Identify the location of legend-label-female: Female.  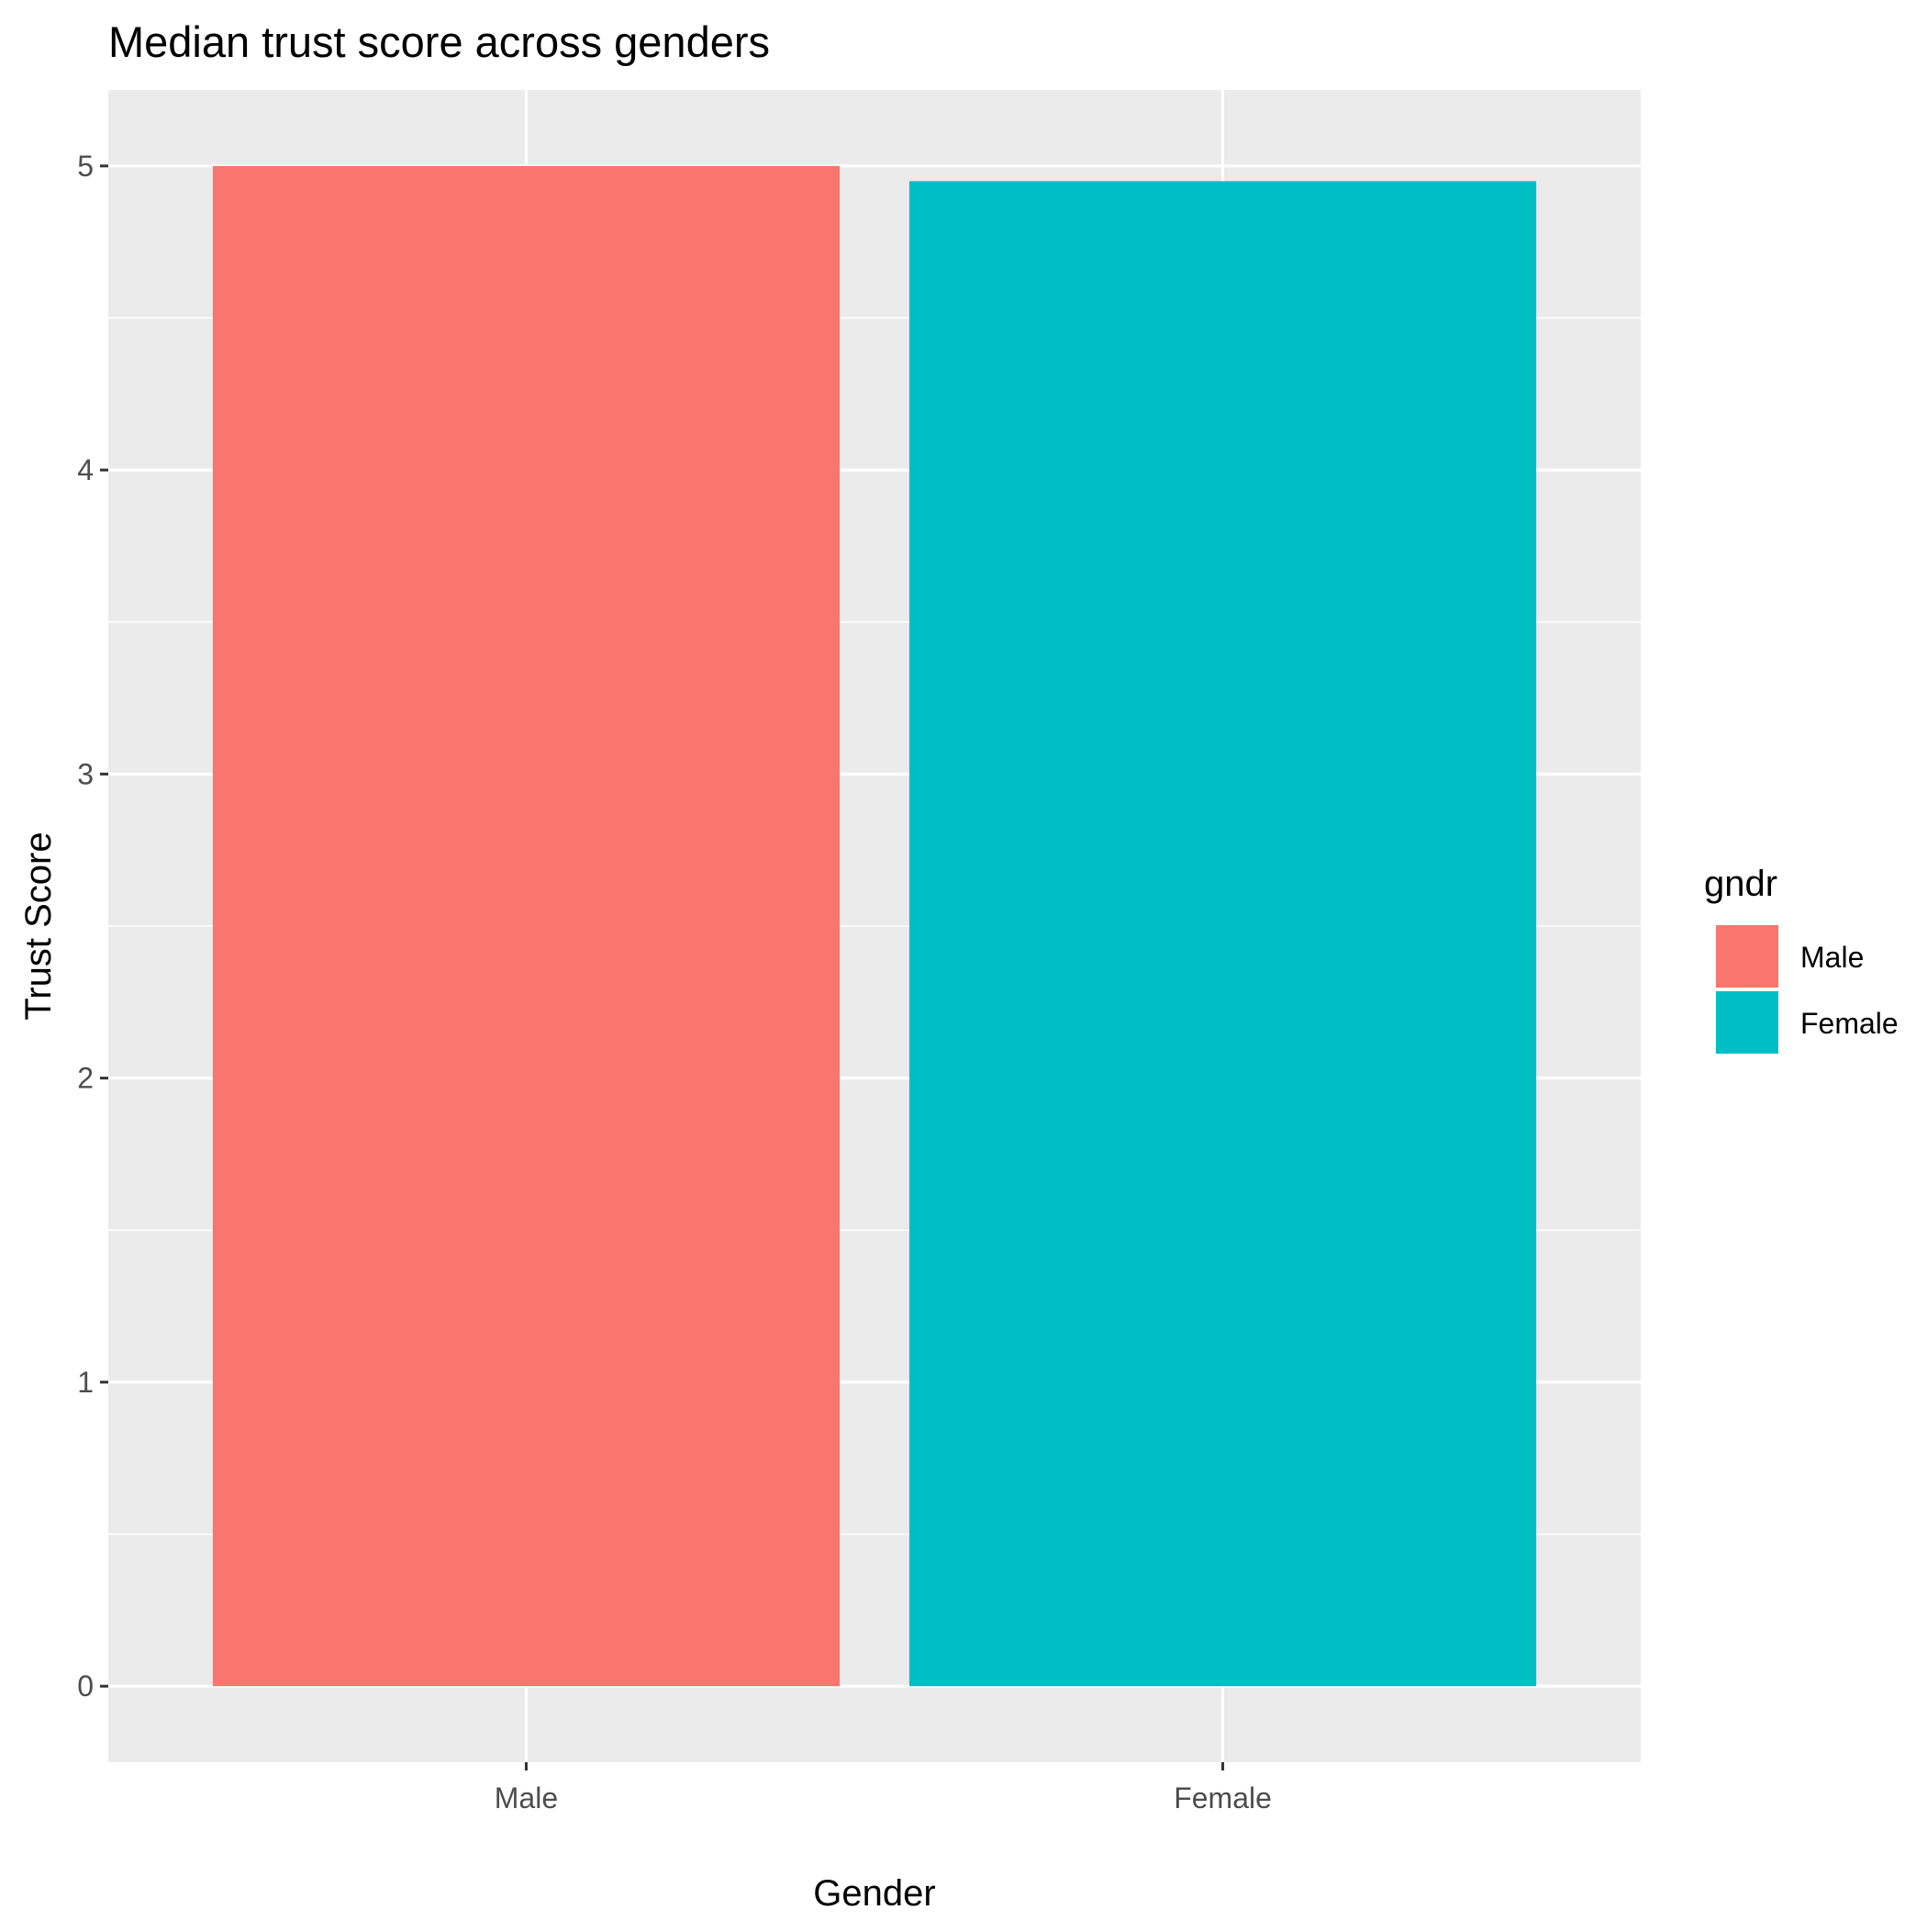
(1849, 1024).